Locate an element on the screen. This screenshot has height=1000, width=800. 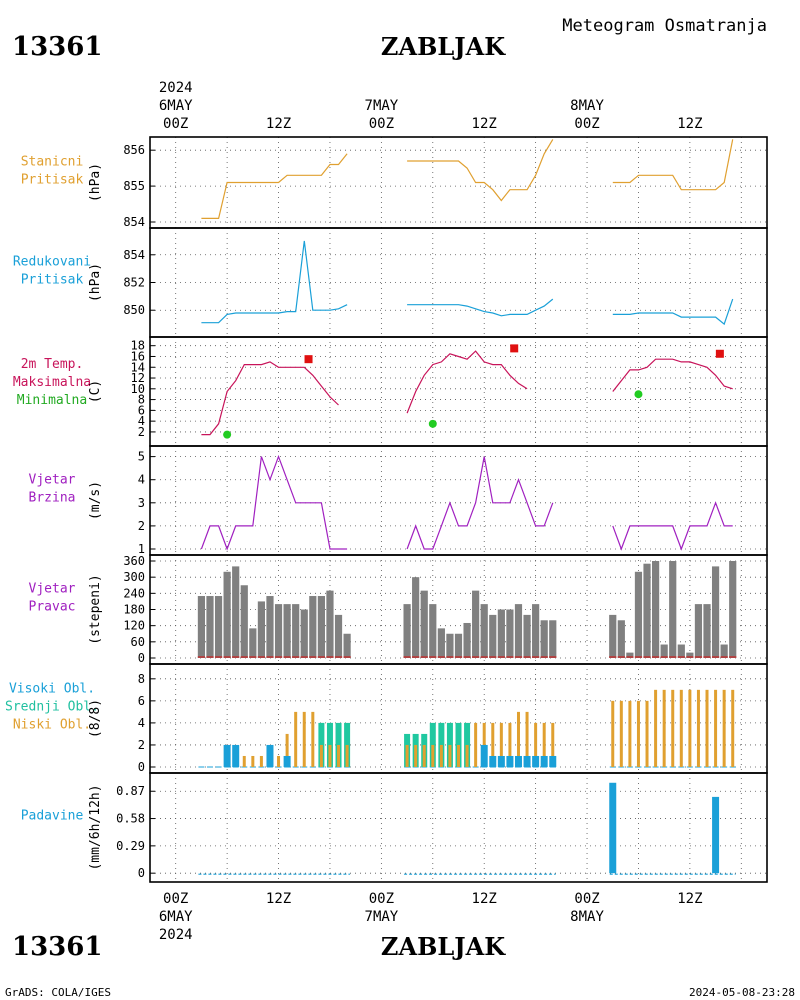
top-hour-label-4: 00Z is located at coordinates (586, 124).